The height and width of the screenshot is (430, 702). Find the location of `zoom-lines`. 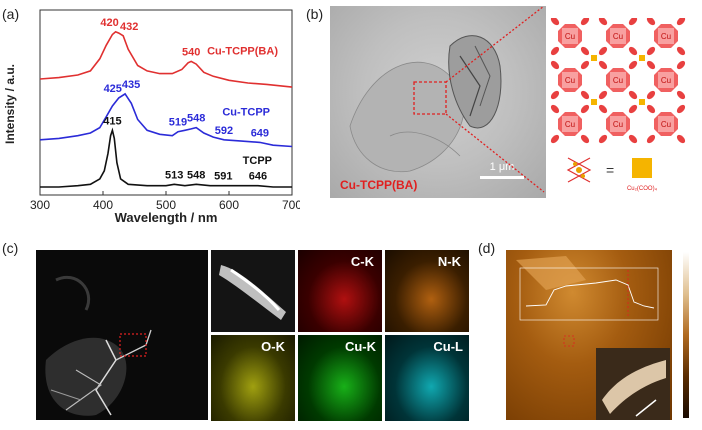

zoom-lines is located at coordinates (495, 99).